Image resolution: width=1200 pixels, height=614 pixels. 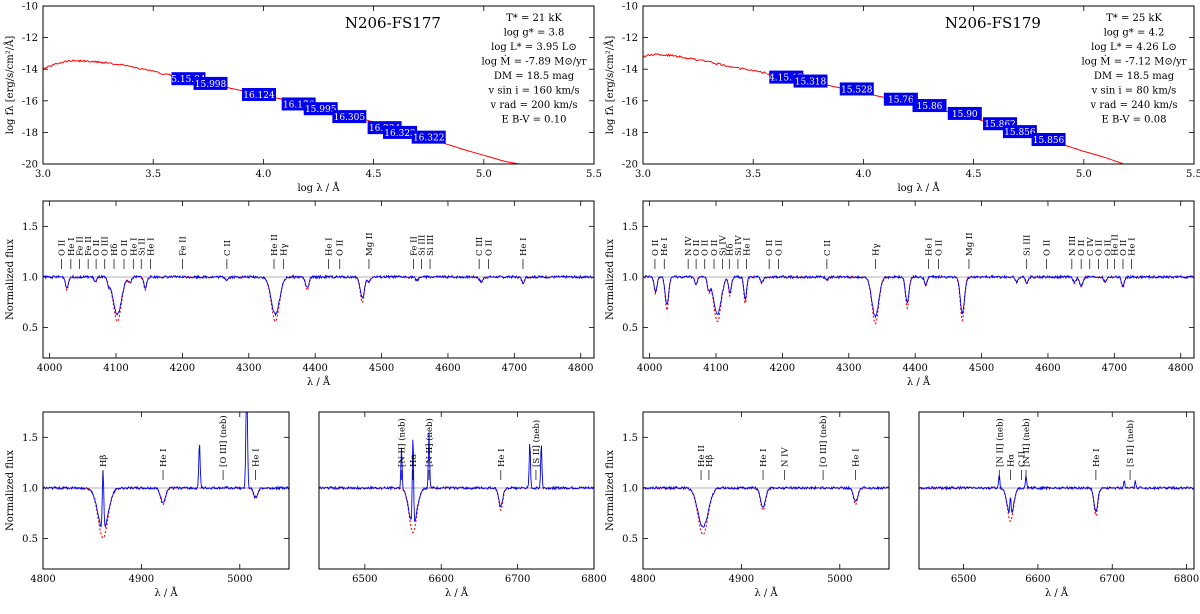 I want to click on line-id: Hα, so click(x=414, y=467).